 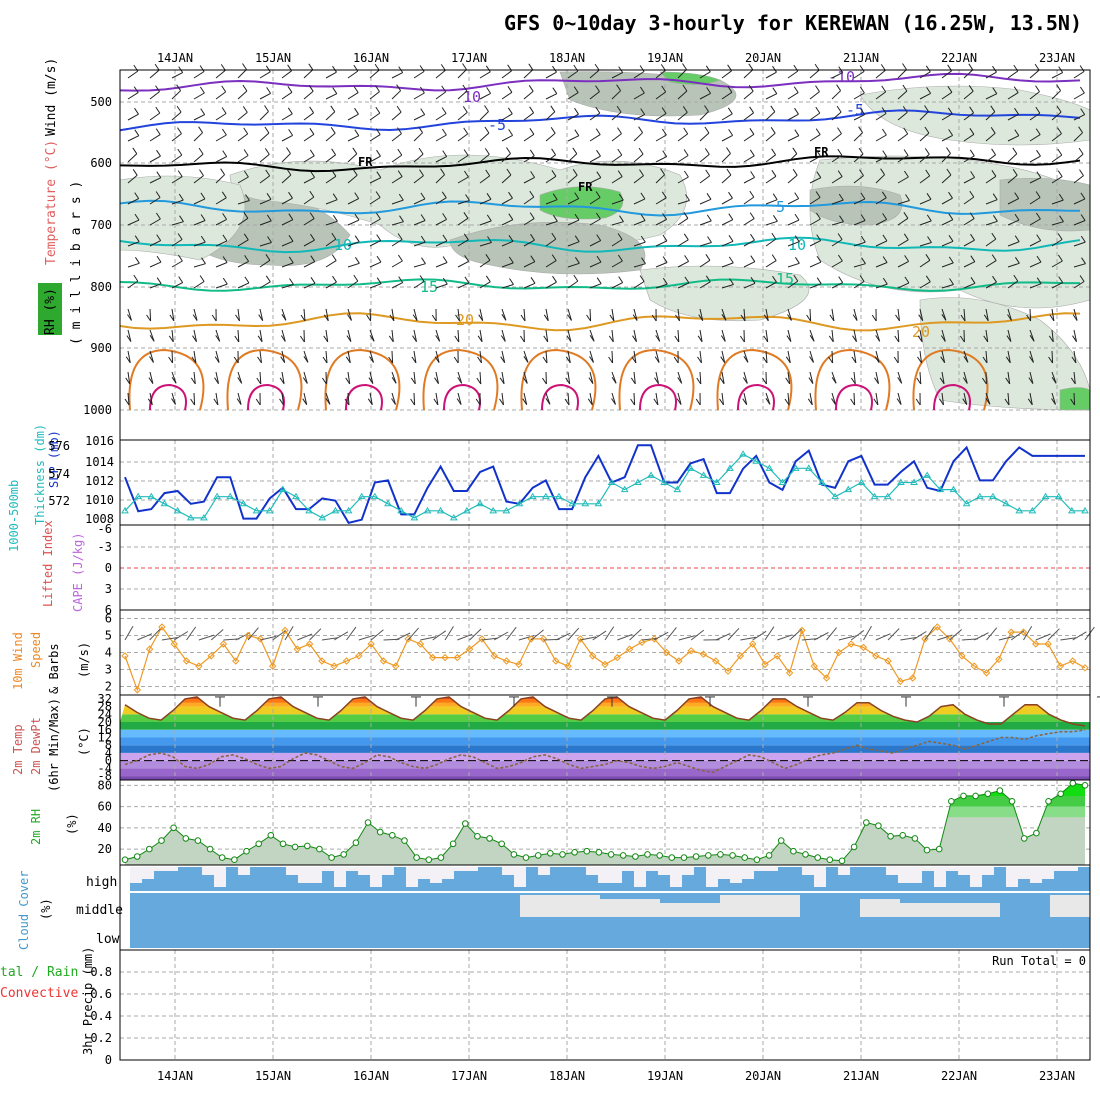 I want to click on isotherm-25-loop, so click(x=460, y=379).